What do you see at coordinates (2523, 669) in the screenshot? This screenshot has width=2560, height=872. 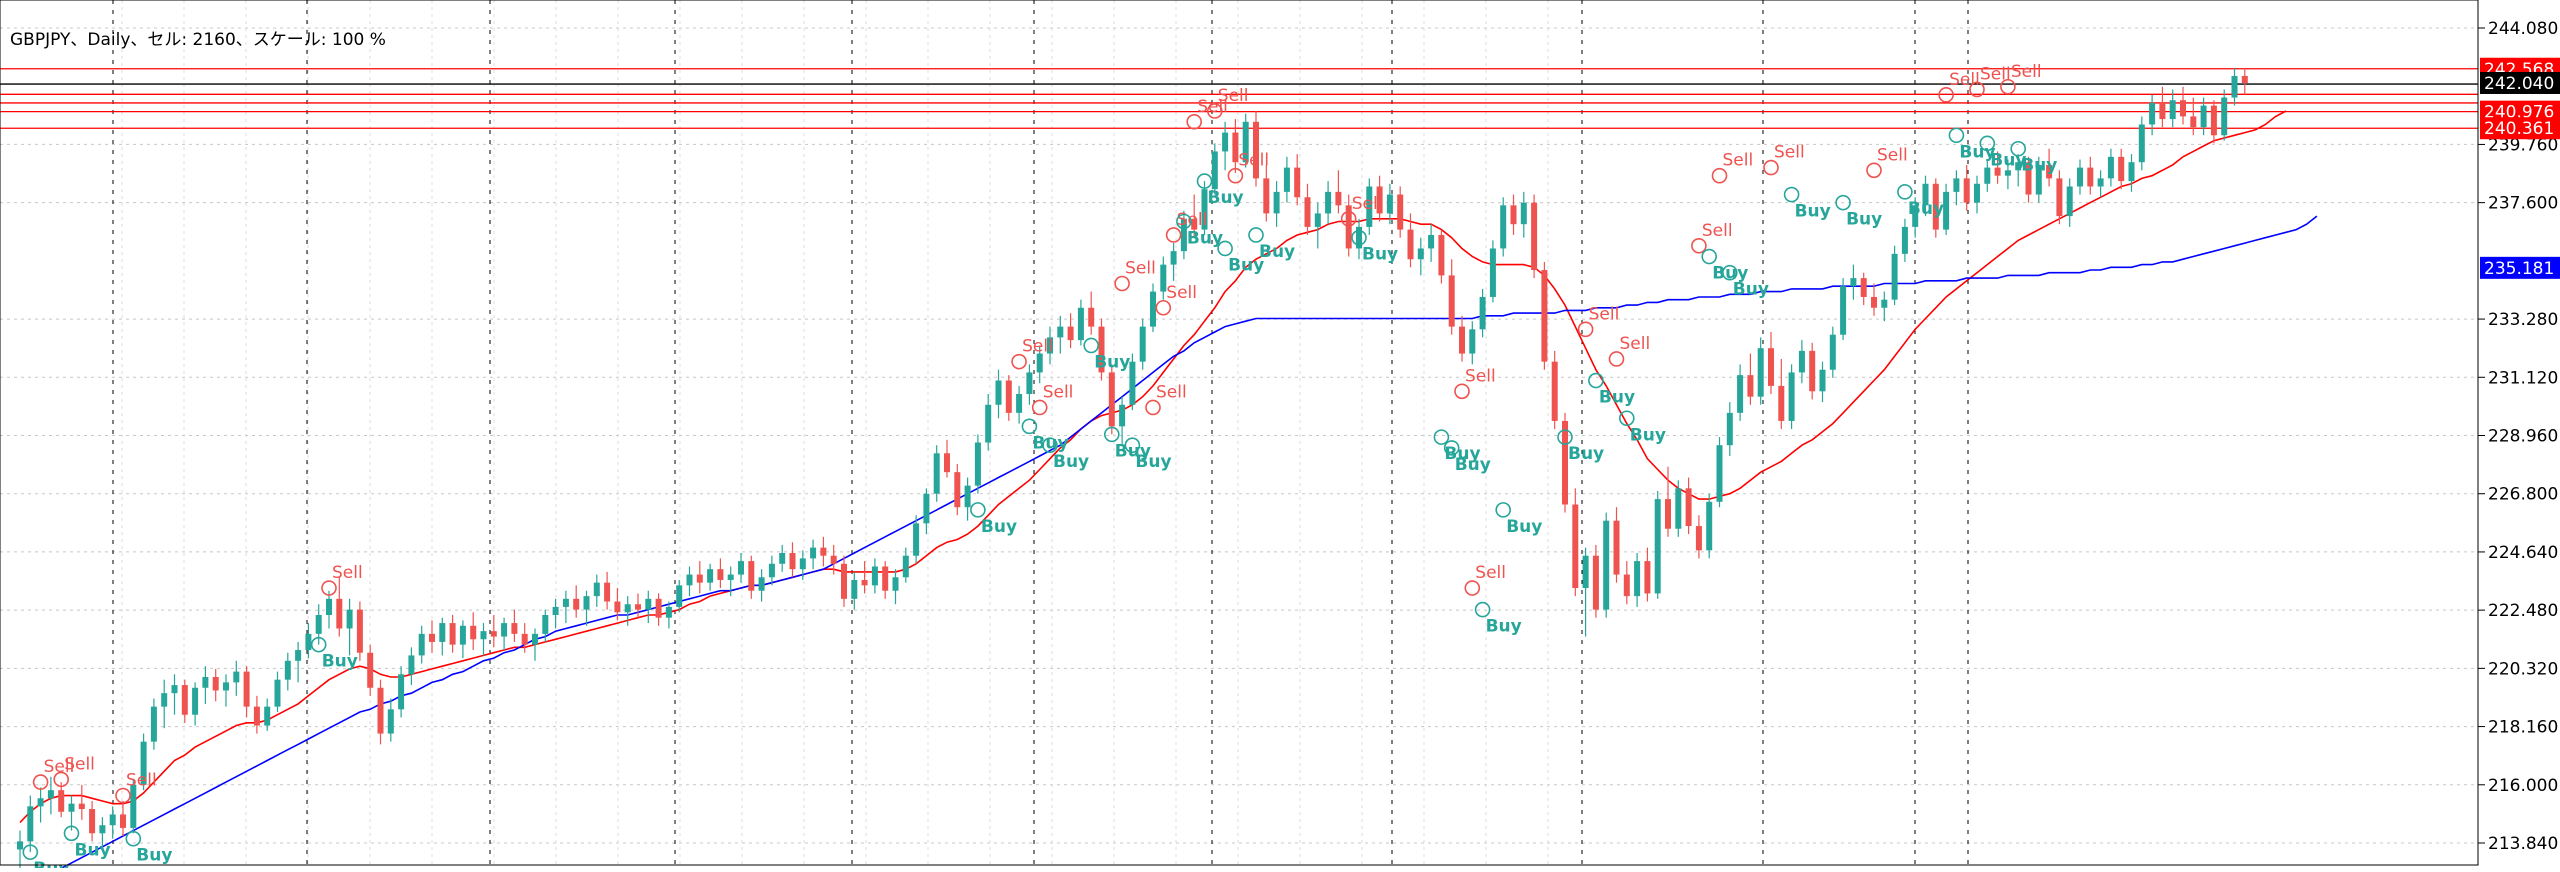 I see `axis-tick-label: 220.320` at bounding box center [2523, 669].